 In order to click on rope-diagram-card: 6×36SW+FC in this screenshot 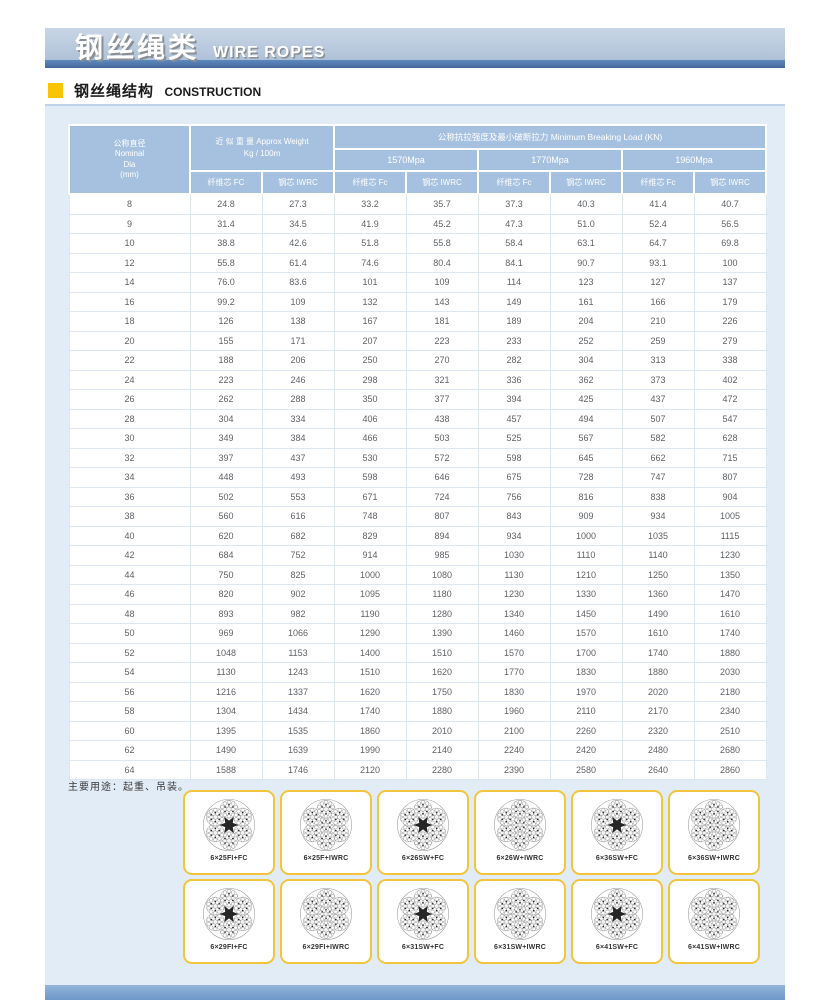, I will do `click(617, 832)`.